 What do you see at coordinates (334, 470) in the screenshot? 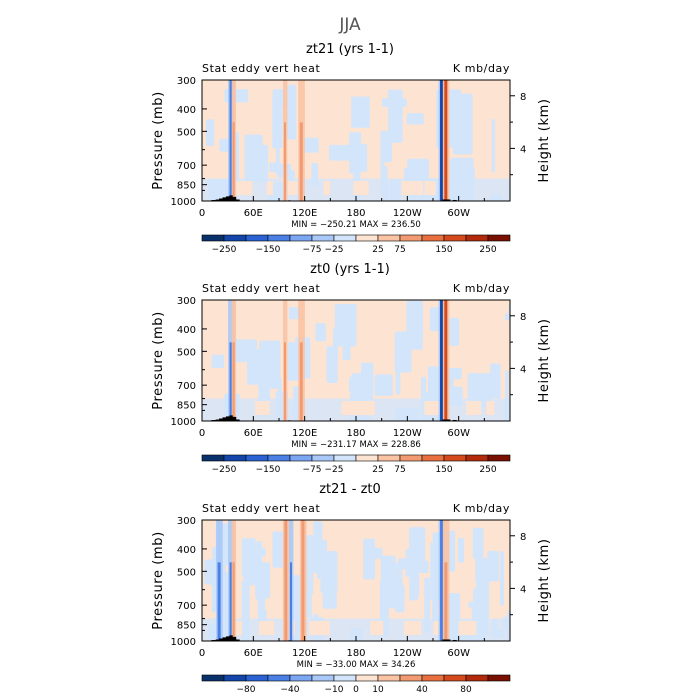
I see `colorbar-label: −25` at bounding box center [334, 470].